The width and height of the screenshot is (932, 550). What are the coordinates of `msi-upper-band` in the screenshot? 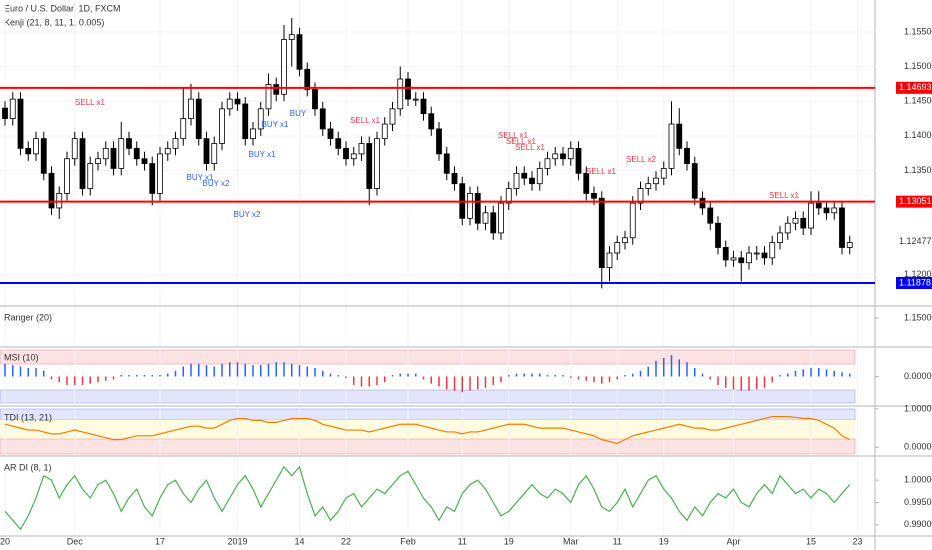 It's located at (428, 357).